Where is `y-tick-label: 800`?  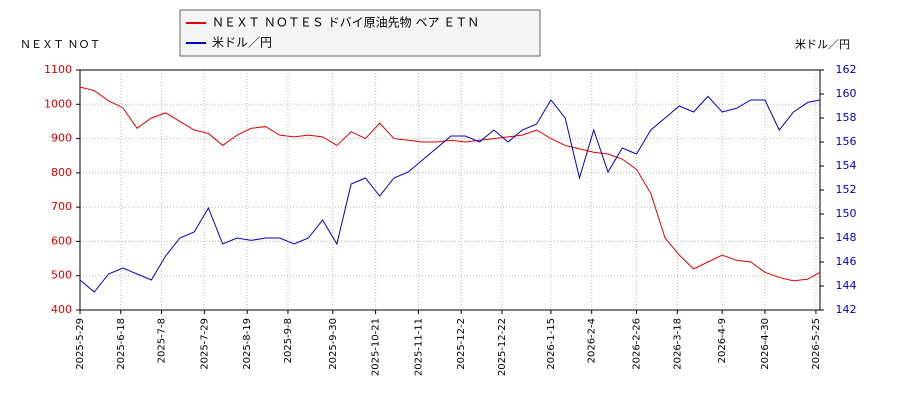
y-tick-label: 800 is located at coordinates (61, 172).